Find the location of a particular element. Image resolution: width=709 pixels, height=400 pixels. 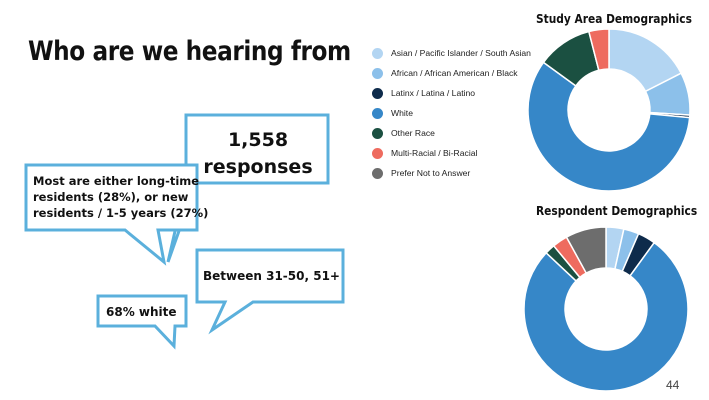

study-area-slice-white is located at coordinates (609, 126).